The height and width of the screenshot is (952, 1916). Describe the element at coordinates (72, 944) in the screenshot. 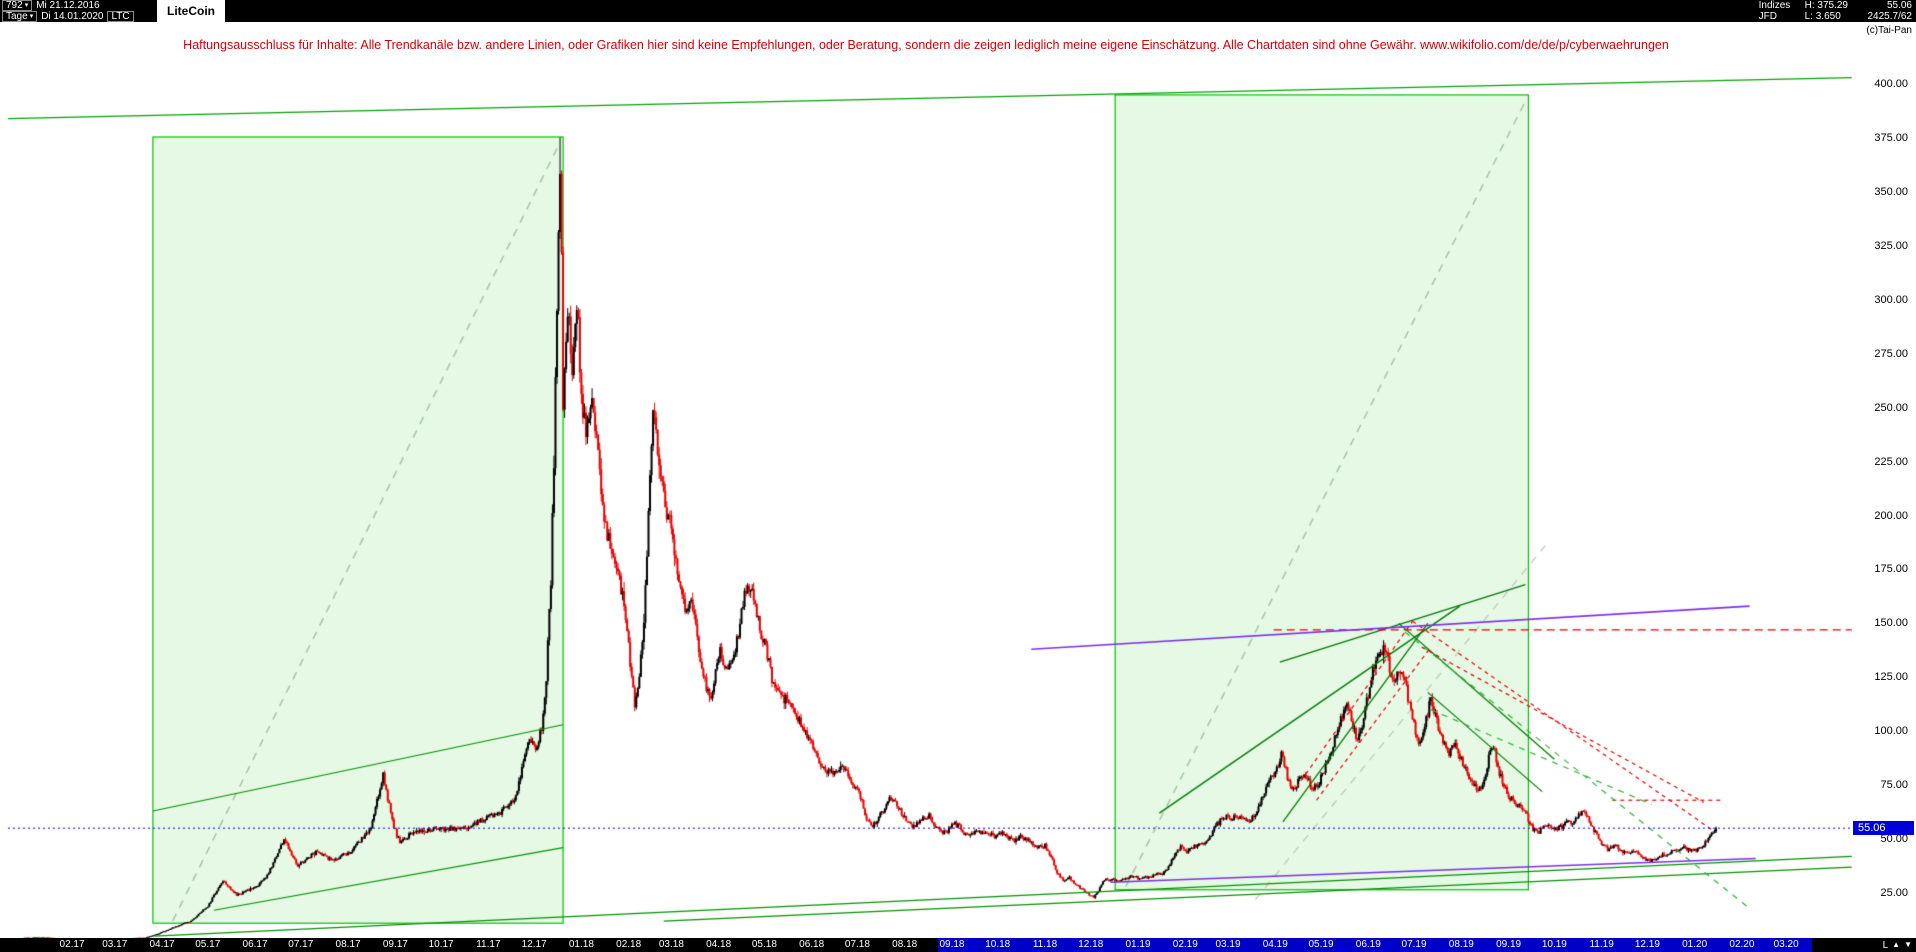

I see `x-axis-label: 02.17` at that location.